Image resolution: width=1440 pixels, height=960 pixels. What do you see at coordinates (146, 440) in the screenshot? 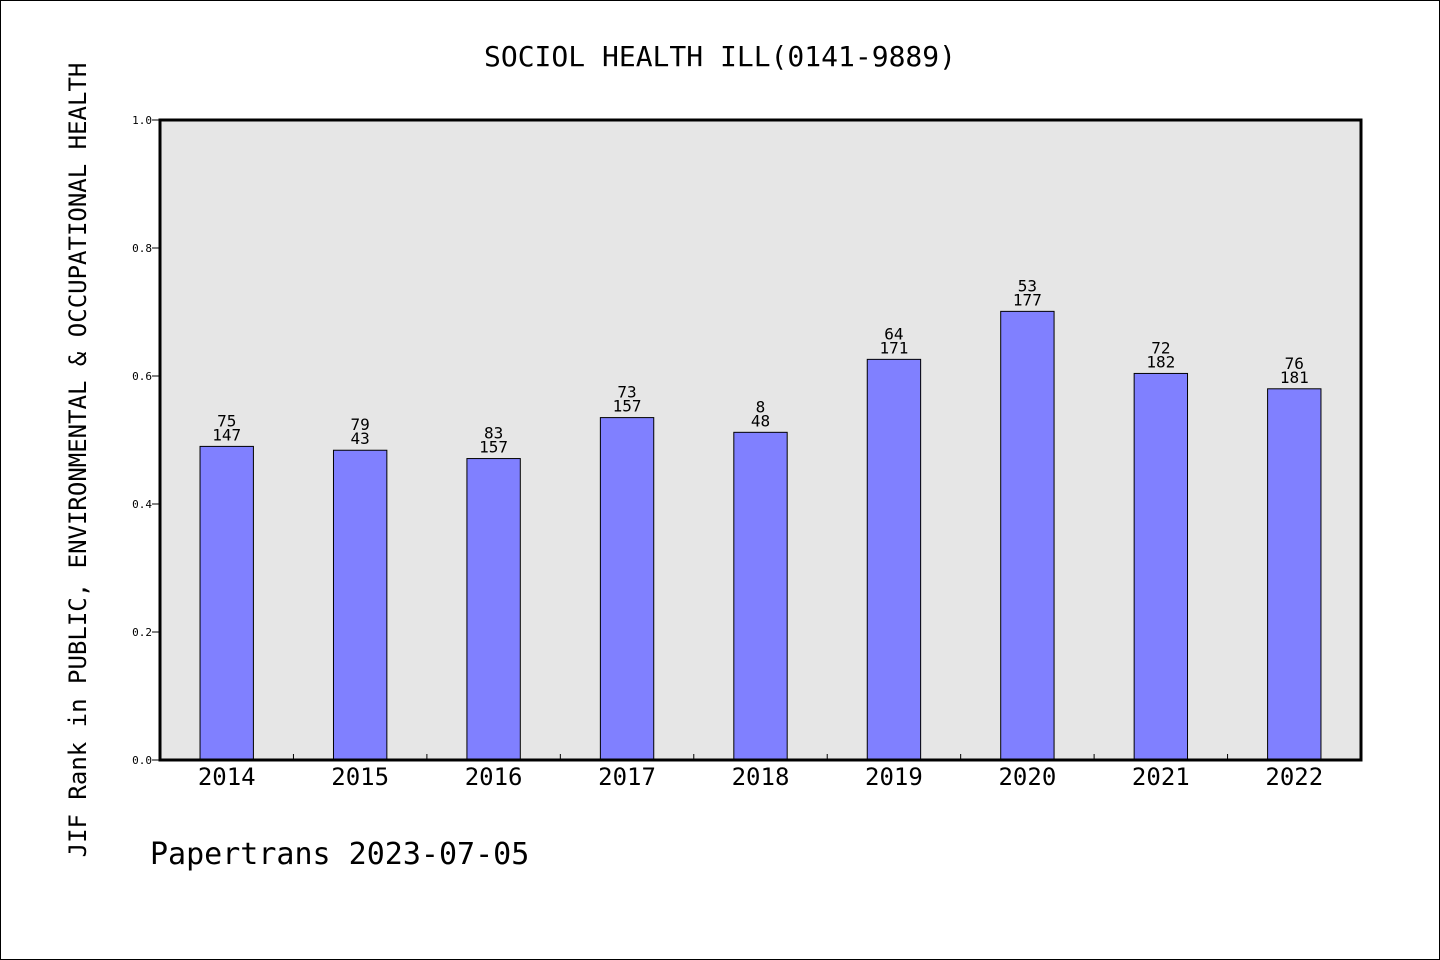
I see `y-axis: 0.0 0.2 0.4 0.6 0.8 1.0` at bounding box center [146, 440].